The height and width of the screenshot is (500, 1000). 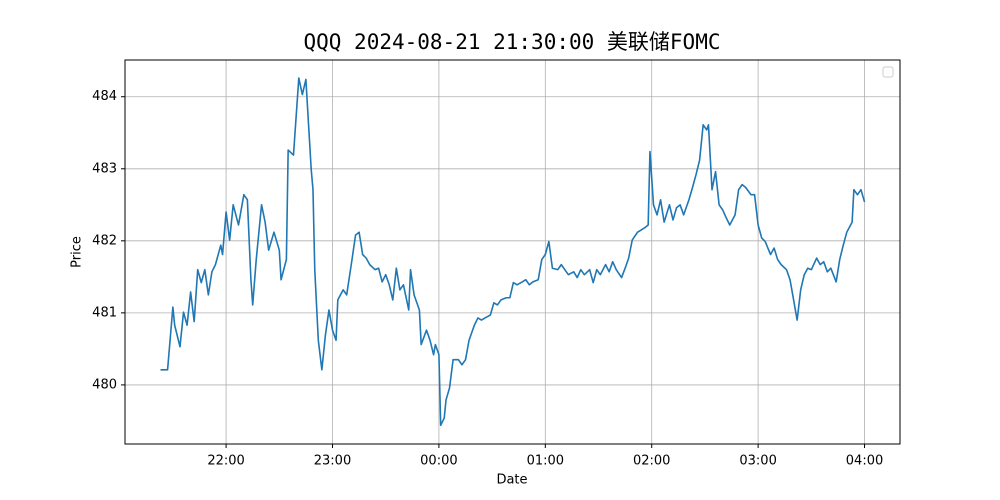 What do you see at coordinates (888, 72) in the screenshot?
I see `legend` at bounding box center [888, 72].